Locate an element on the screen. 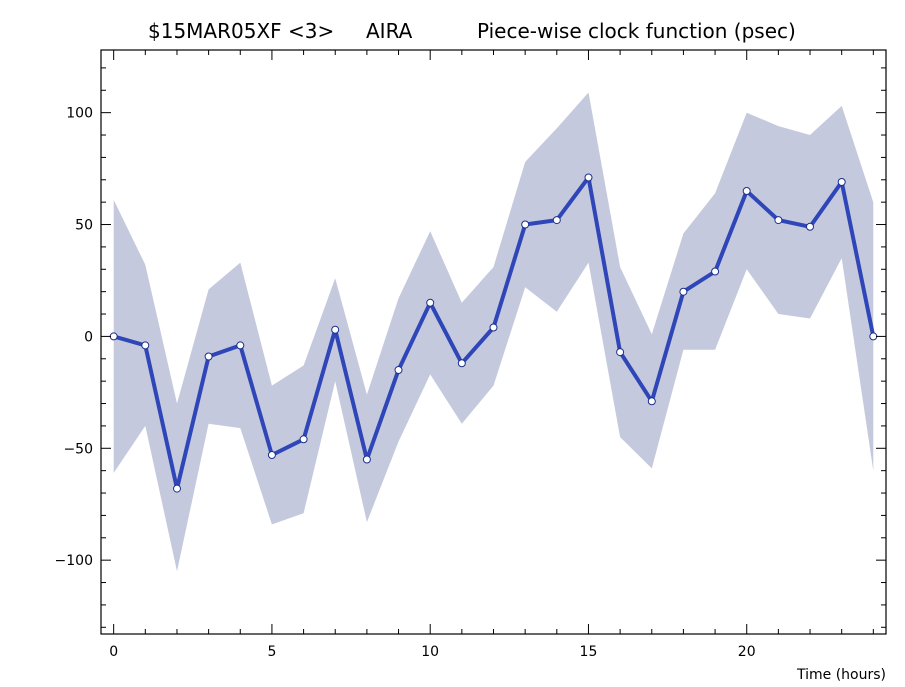 This screenshot has width=905, height=687. x-tick-label: 0 is located at coordinates (113, 652).